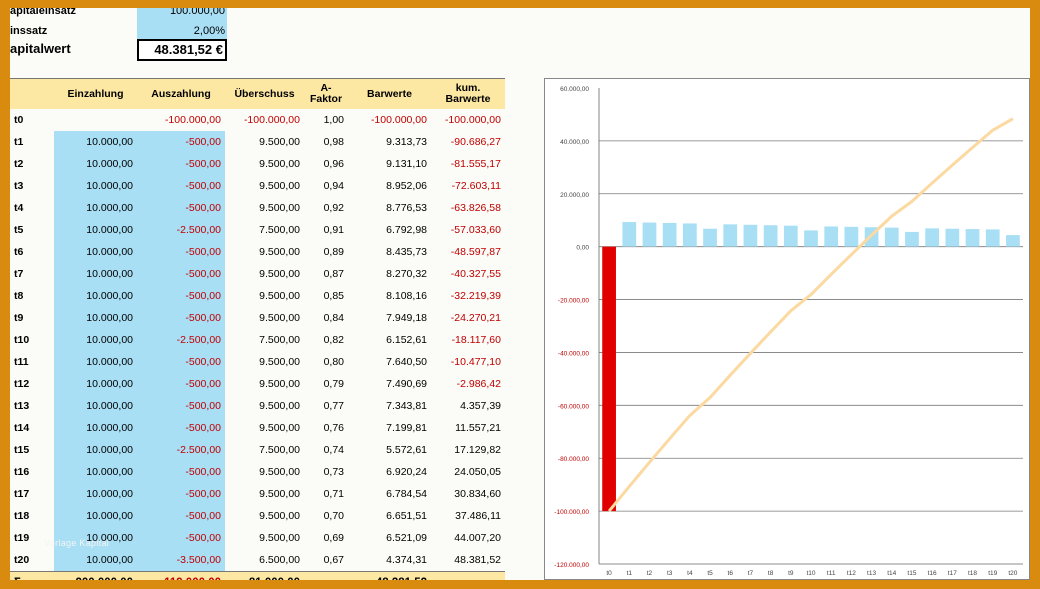 The image size is (1040, 589). I want to click on cell-kum-barwert: -90.686,27, so click(475, 142).